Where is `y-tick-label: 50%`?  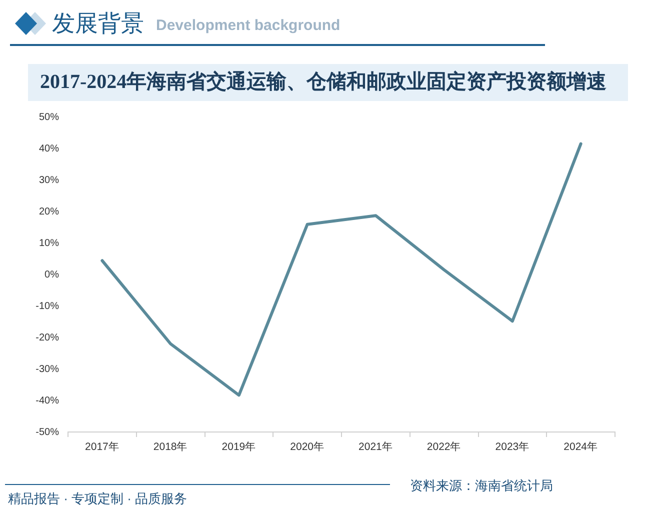 y-tick-label: 50% is located at coordinates (49, 117).